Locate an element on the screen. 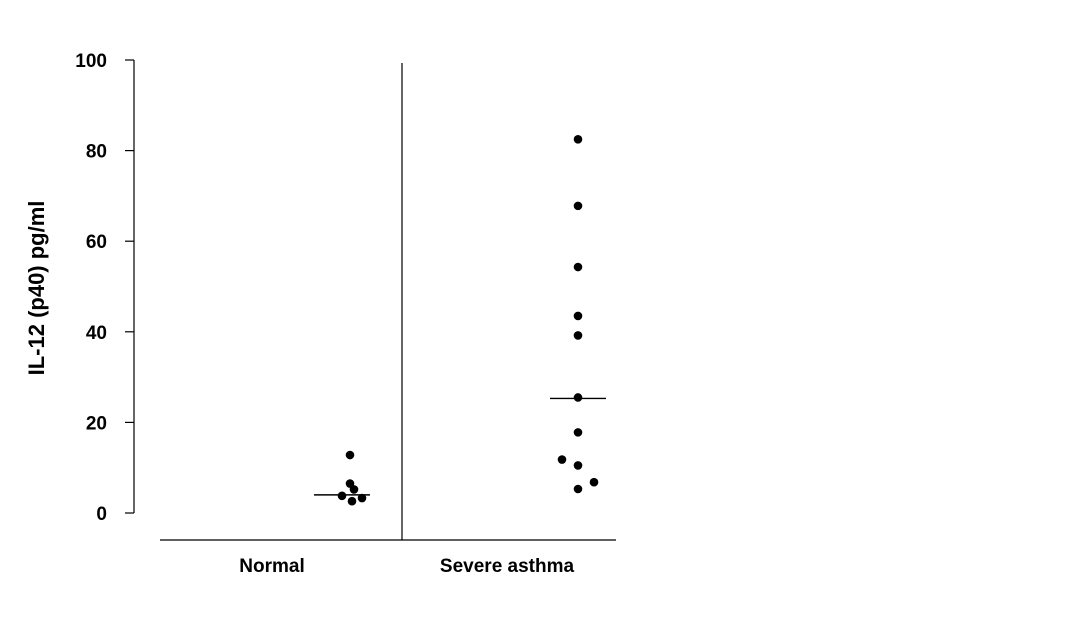  category-label-severe-asthma: Severe asthma is located at coordinates (507, 566).